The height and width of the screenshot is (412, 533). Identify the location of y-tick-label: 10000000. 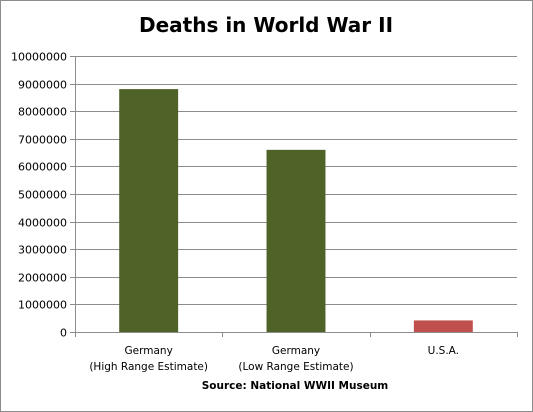
(39, 57).